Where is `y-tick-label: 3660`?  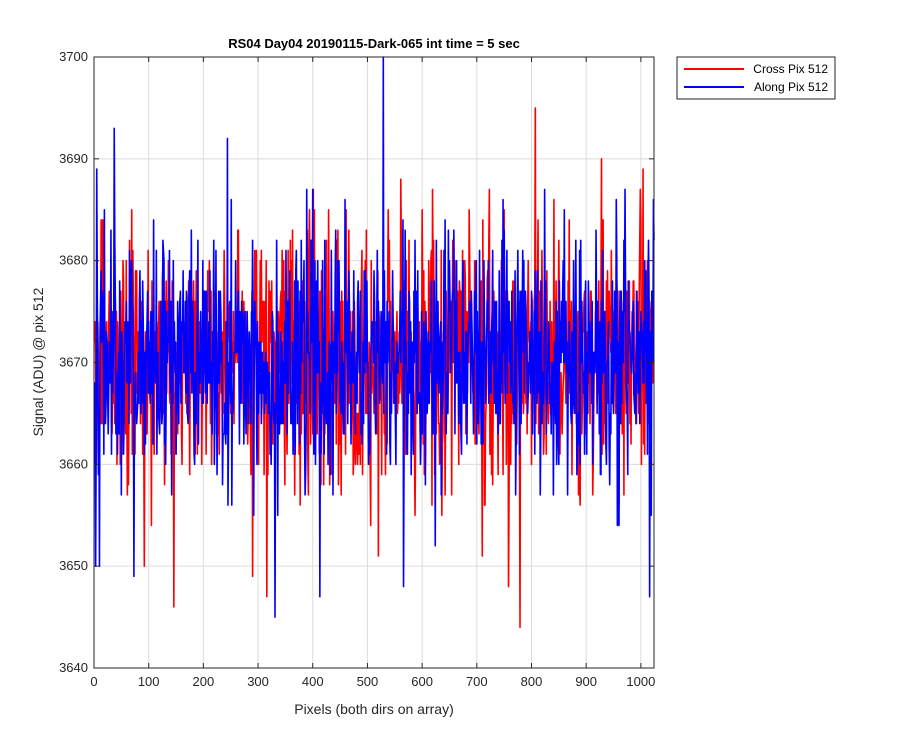
y-tick-label: 3660 is located at coordinates (73, 463).